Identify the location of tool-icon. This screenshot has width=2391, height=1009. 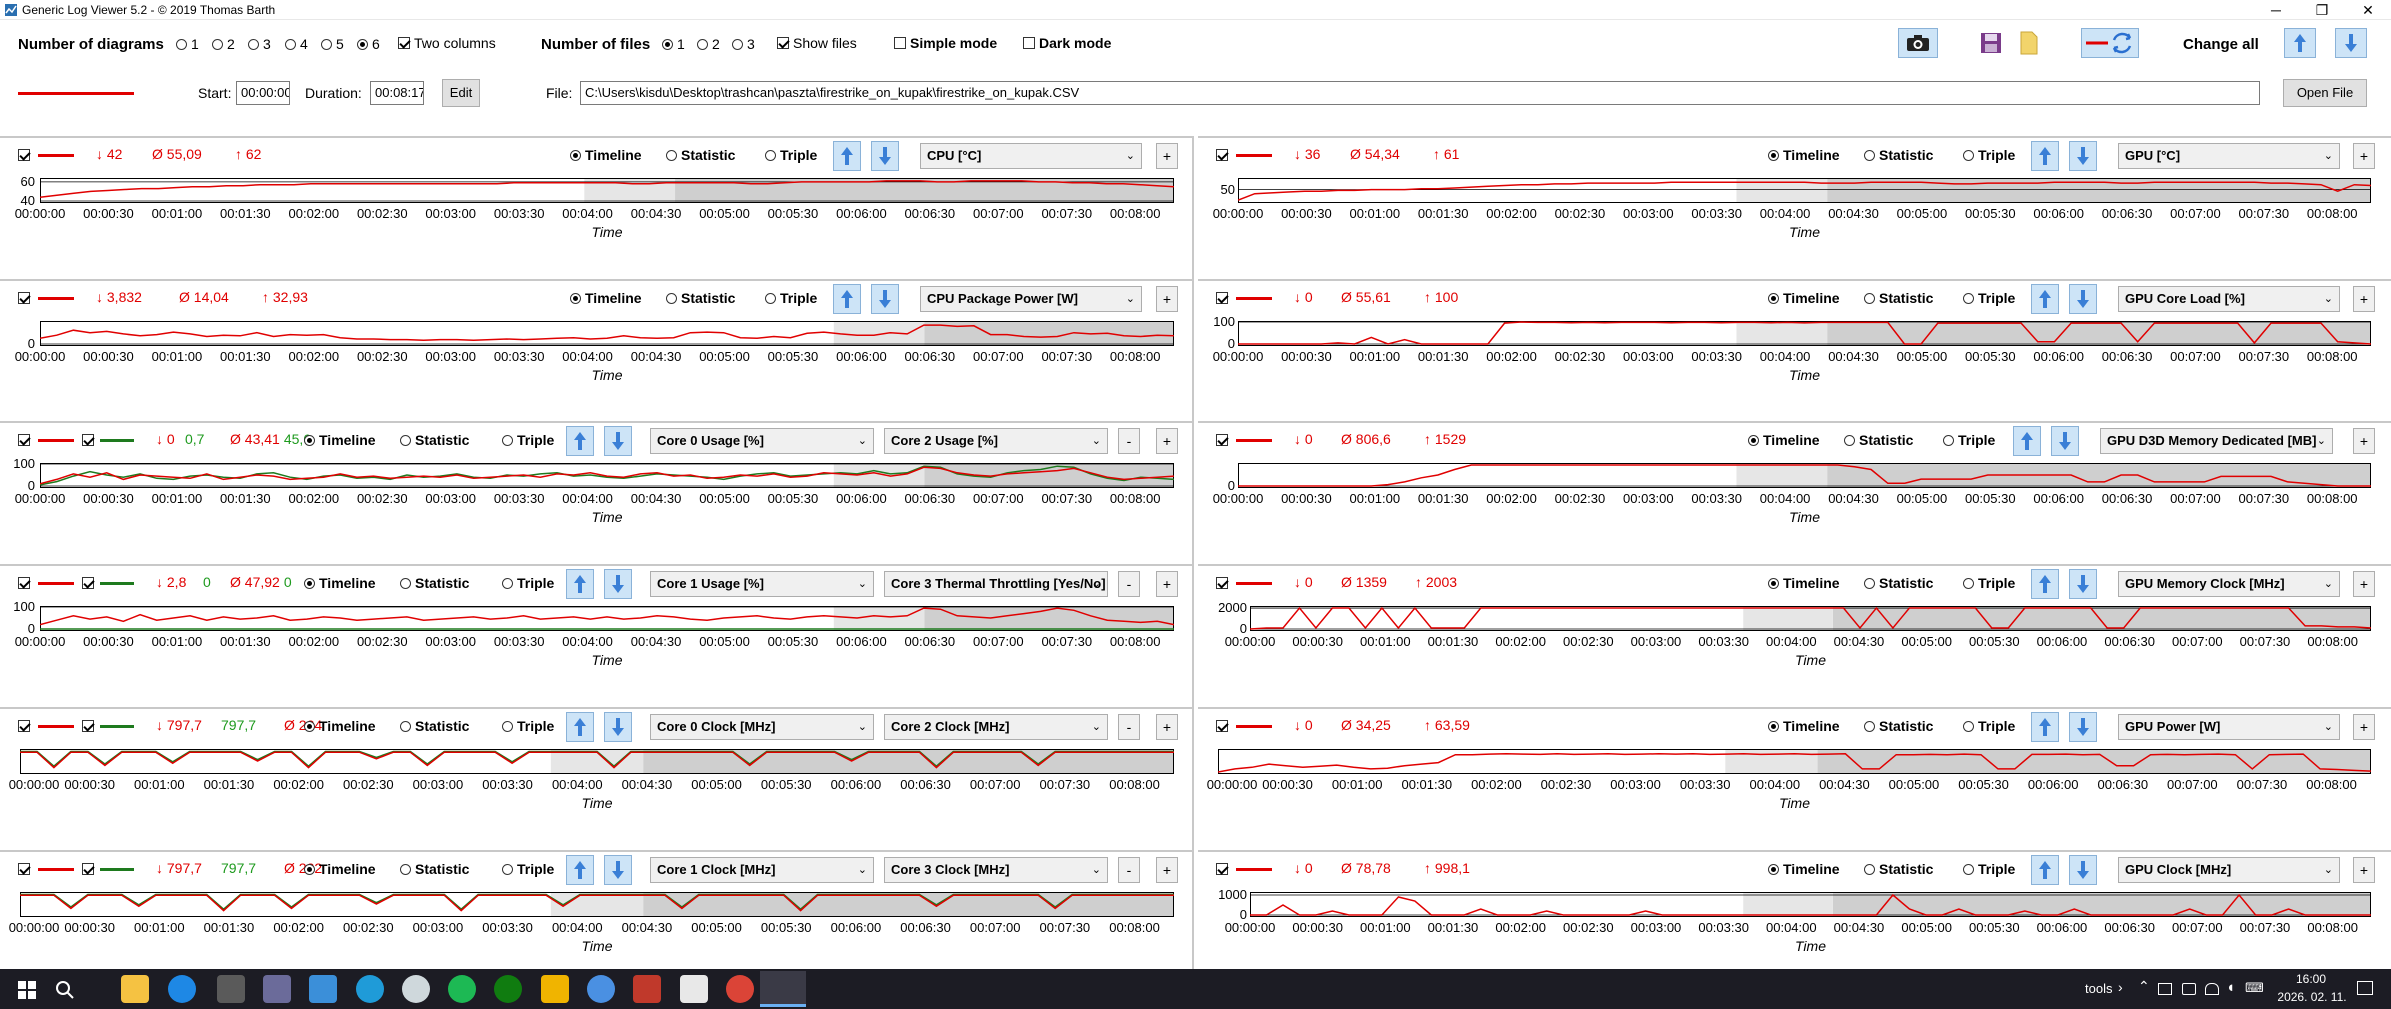
(277, 989).